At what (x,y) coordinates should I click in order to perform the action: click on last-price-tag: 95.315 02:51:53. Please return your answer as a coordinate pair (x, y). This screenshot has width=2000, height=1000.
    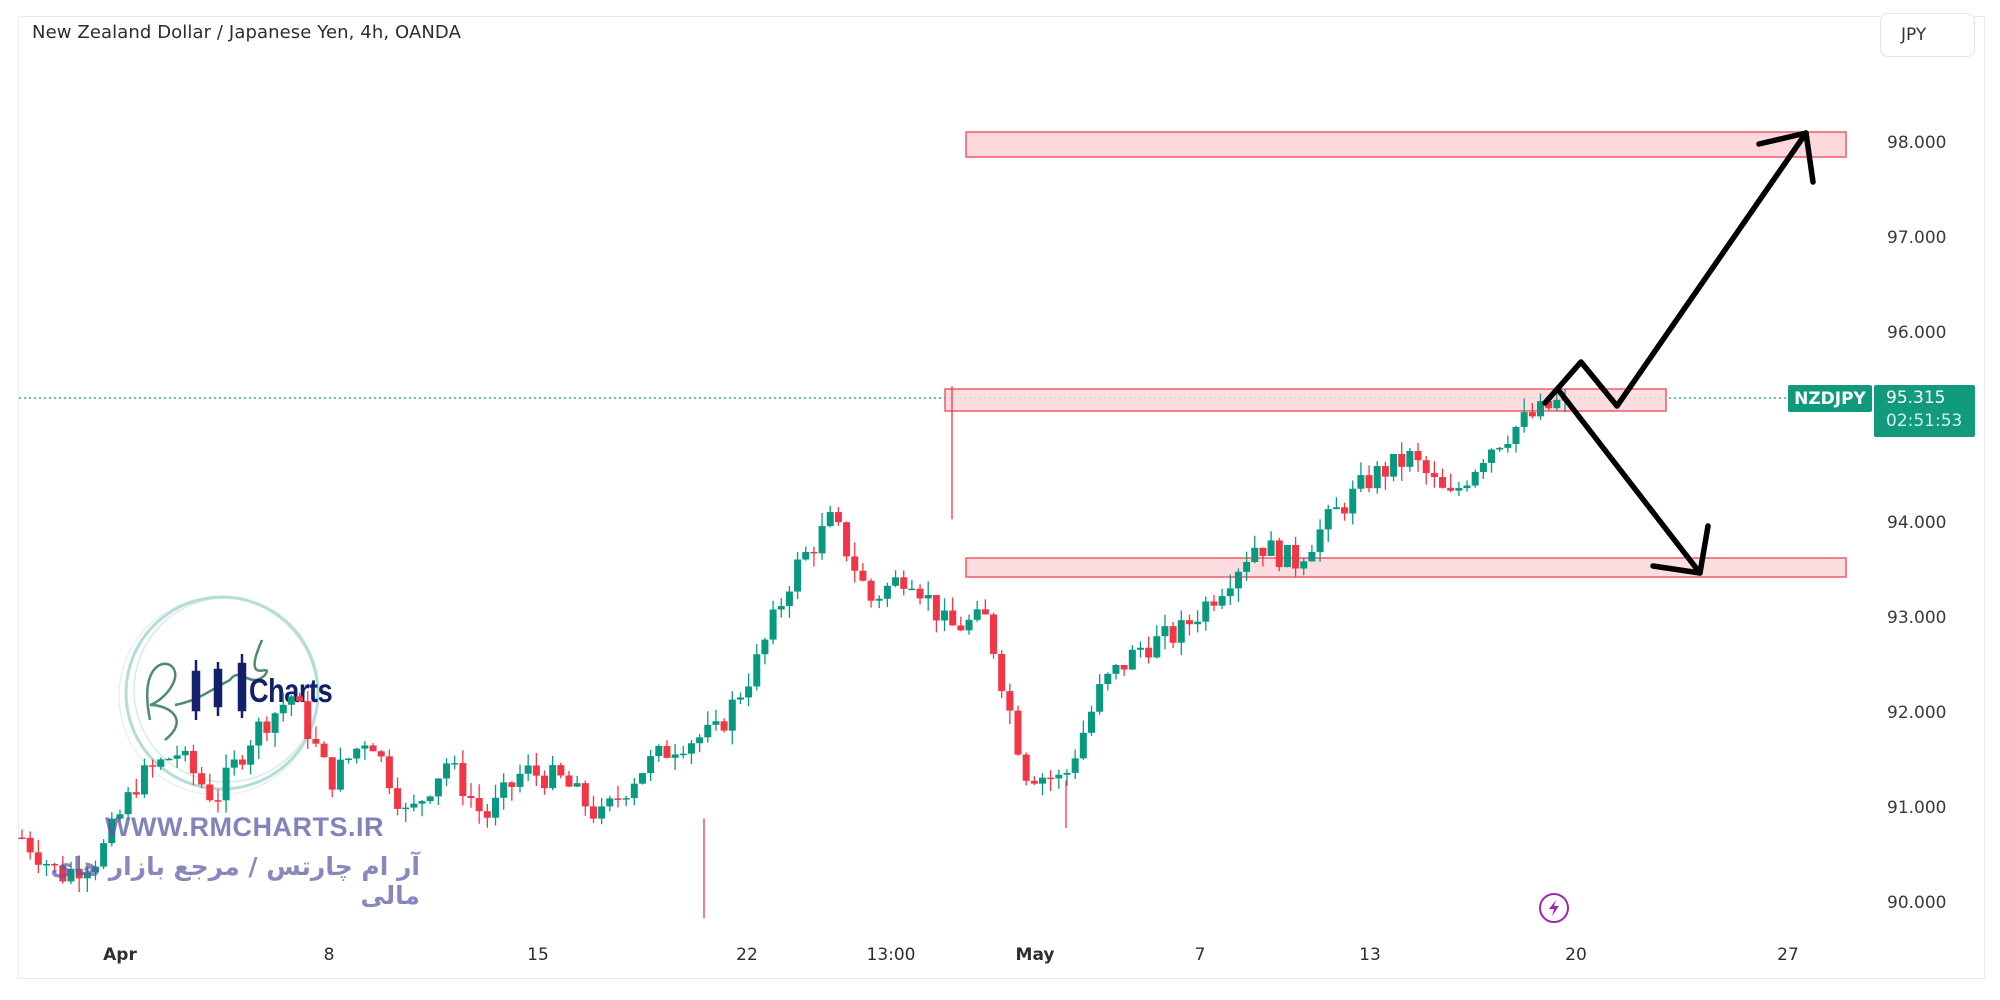
    Looking at the image, I should click on (1924, 411).